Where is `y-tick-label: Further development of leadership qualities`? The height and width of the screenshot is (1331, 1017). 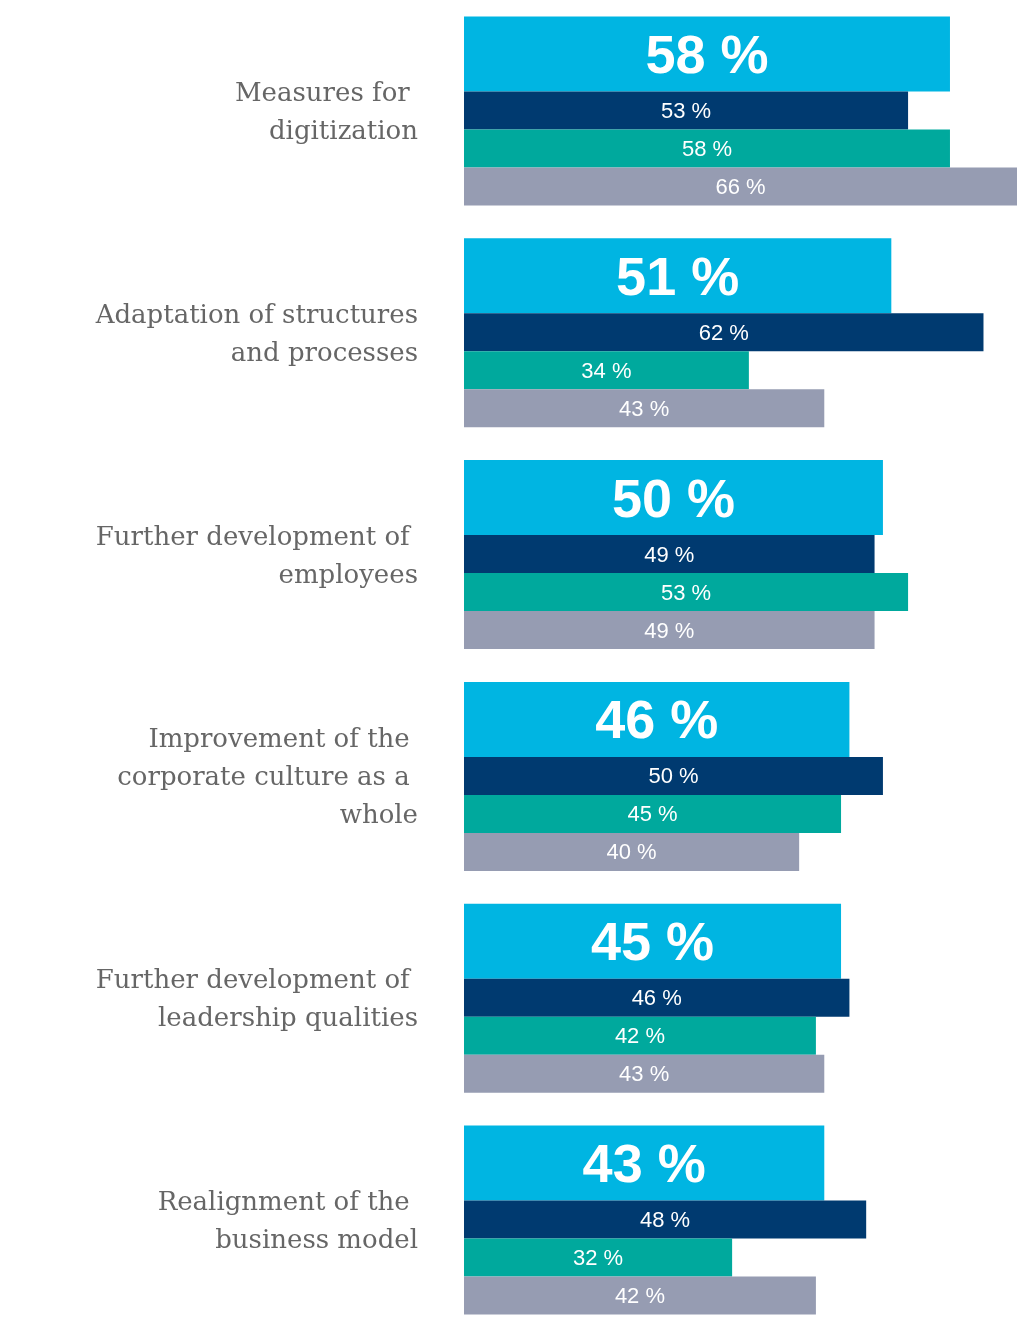 y-tick-label: Further development of leadership qualities is located at coordinates (256, 998).